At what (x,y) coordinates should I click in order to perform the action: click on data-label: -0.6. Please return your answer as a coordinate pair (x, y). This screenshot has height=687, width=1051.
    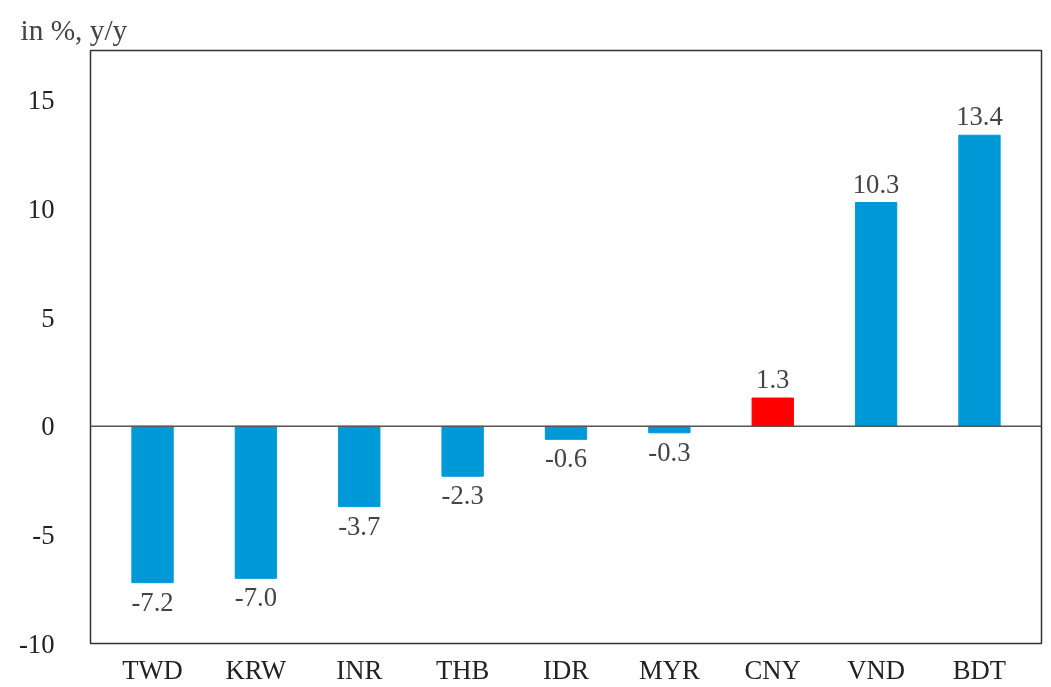
    Looking at the image, I should click on (566, 458).